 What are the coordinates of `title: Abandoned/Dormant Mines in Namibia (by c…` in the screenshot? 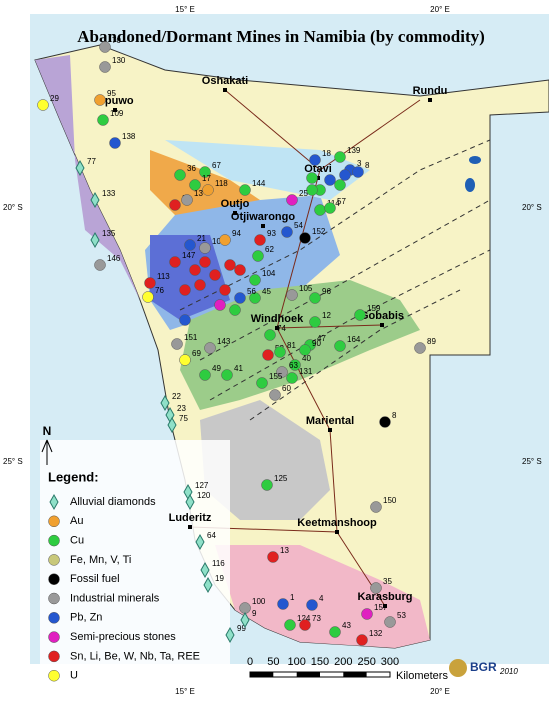 It's located at (281, 36).